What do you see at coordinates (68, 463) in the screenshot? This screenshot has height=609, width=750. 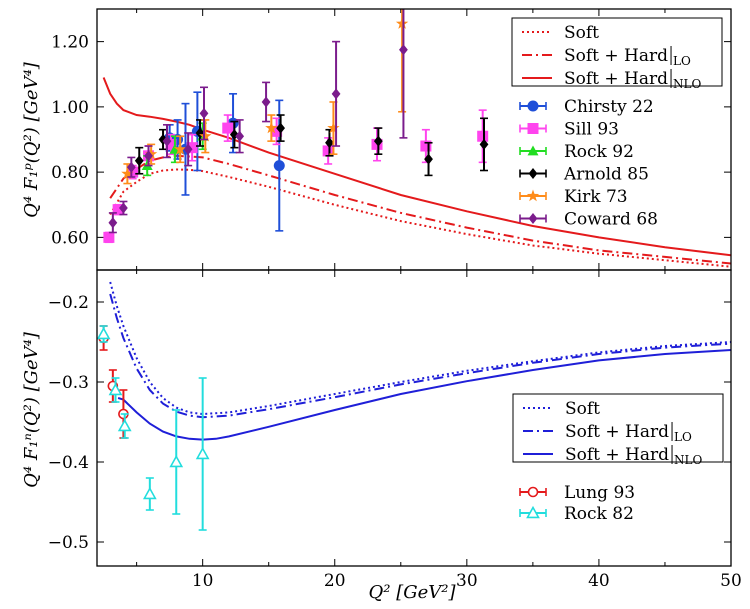 I see `y-tick-label: −0.4` at bounding box center [68, 463].